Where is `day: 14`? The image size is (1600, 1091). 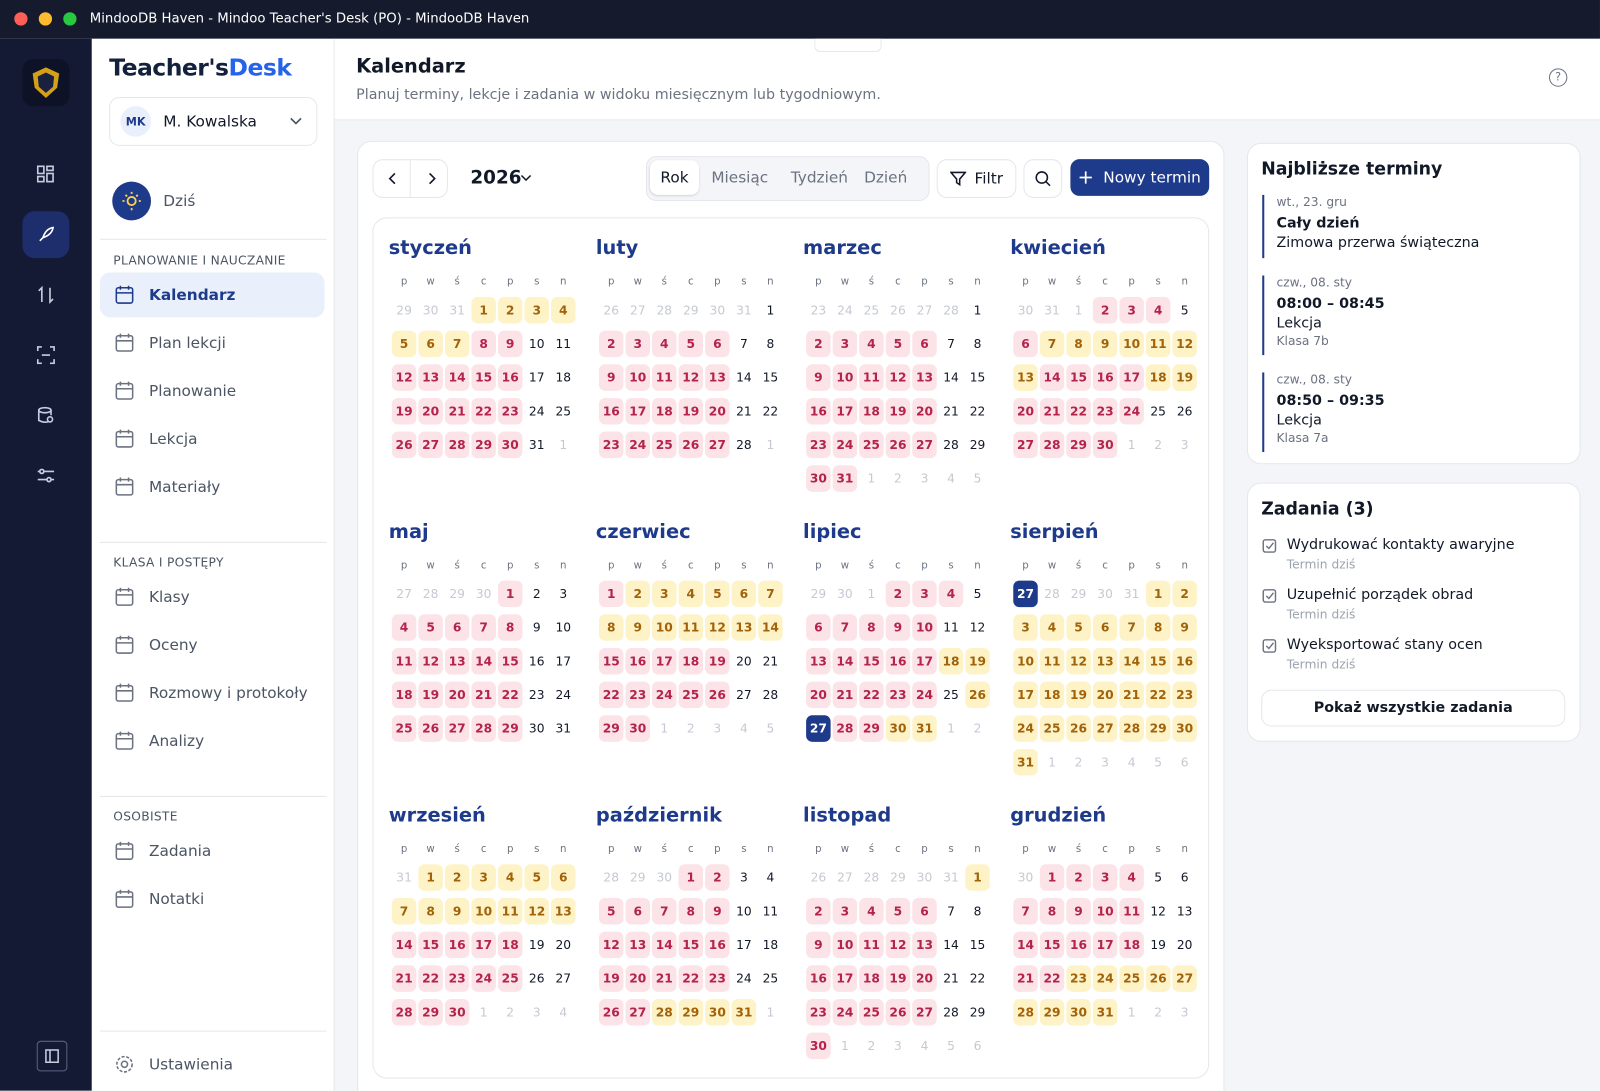 day: 14 is located at coordinates (1131, 661).